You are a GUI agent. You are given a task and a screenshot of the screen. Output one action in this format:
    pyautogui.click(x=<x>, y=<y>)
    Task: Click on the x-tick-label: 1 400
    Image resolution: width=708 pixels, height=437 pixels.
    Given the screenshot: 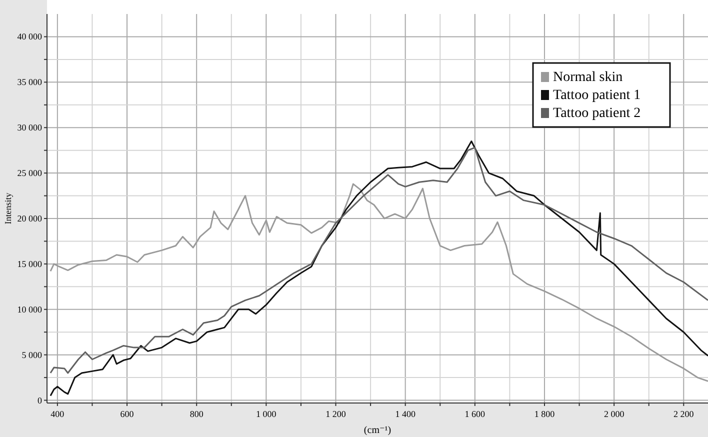 What is the action you would take?
    pyautogui.click(x=405, y=414)
    